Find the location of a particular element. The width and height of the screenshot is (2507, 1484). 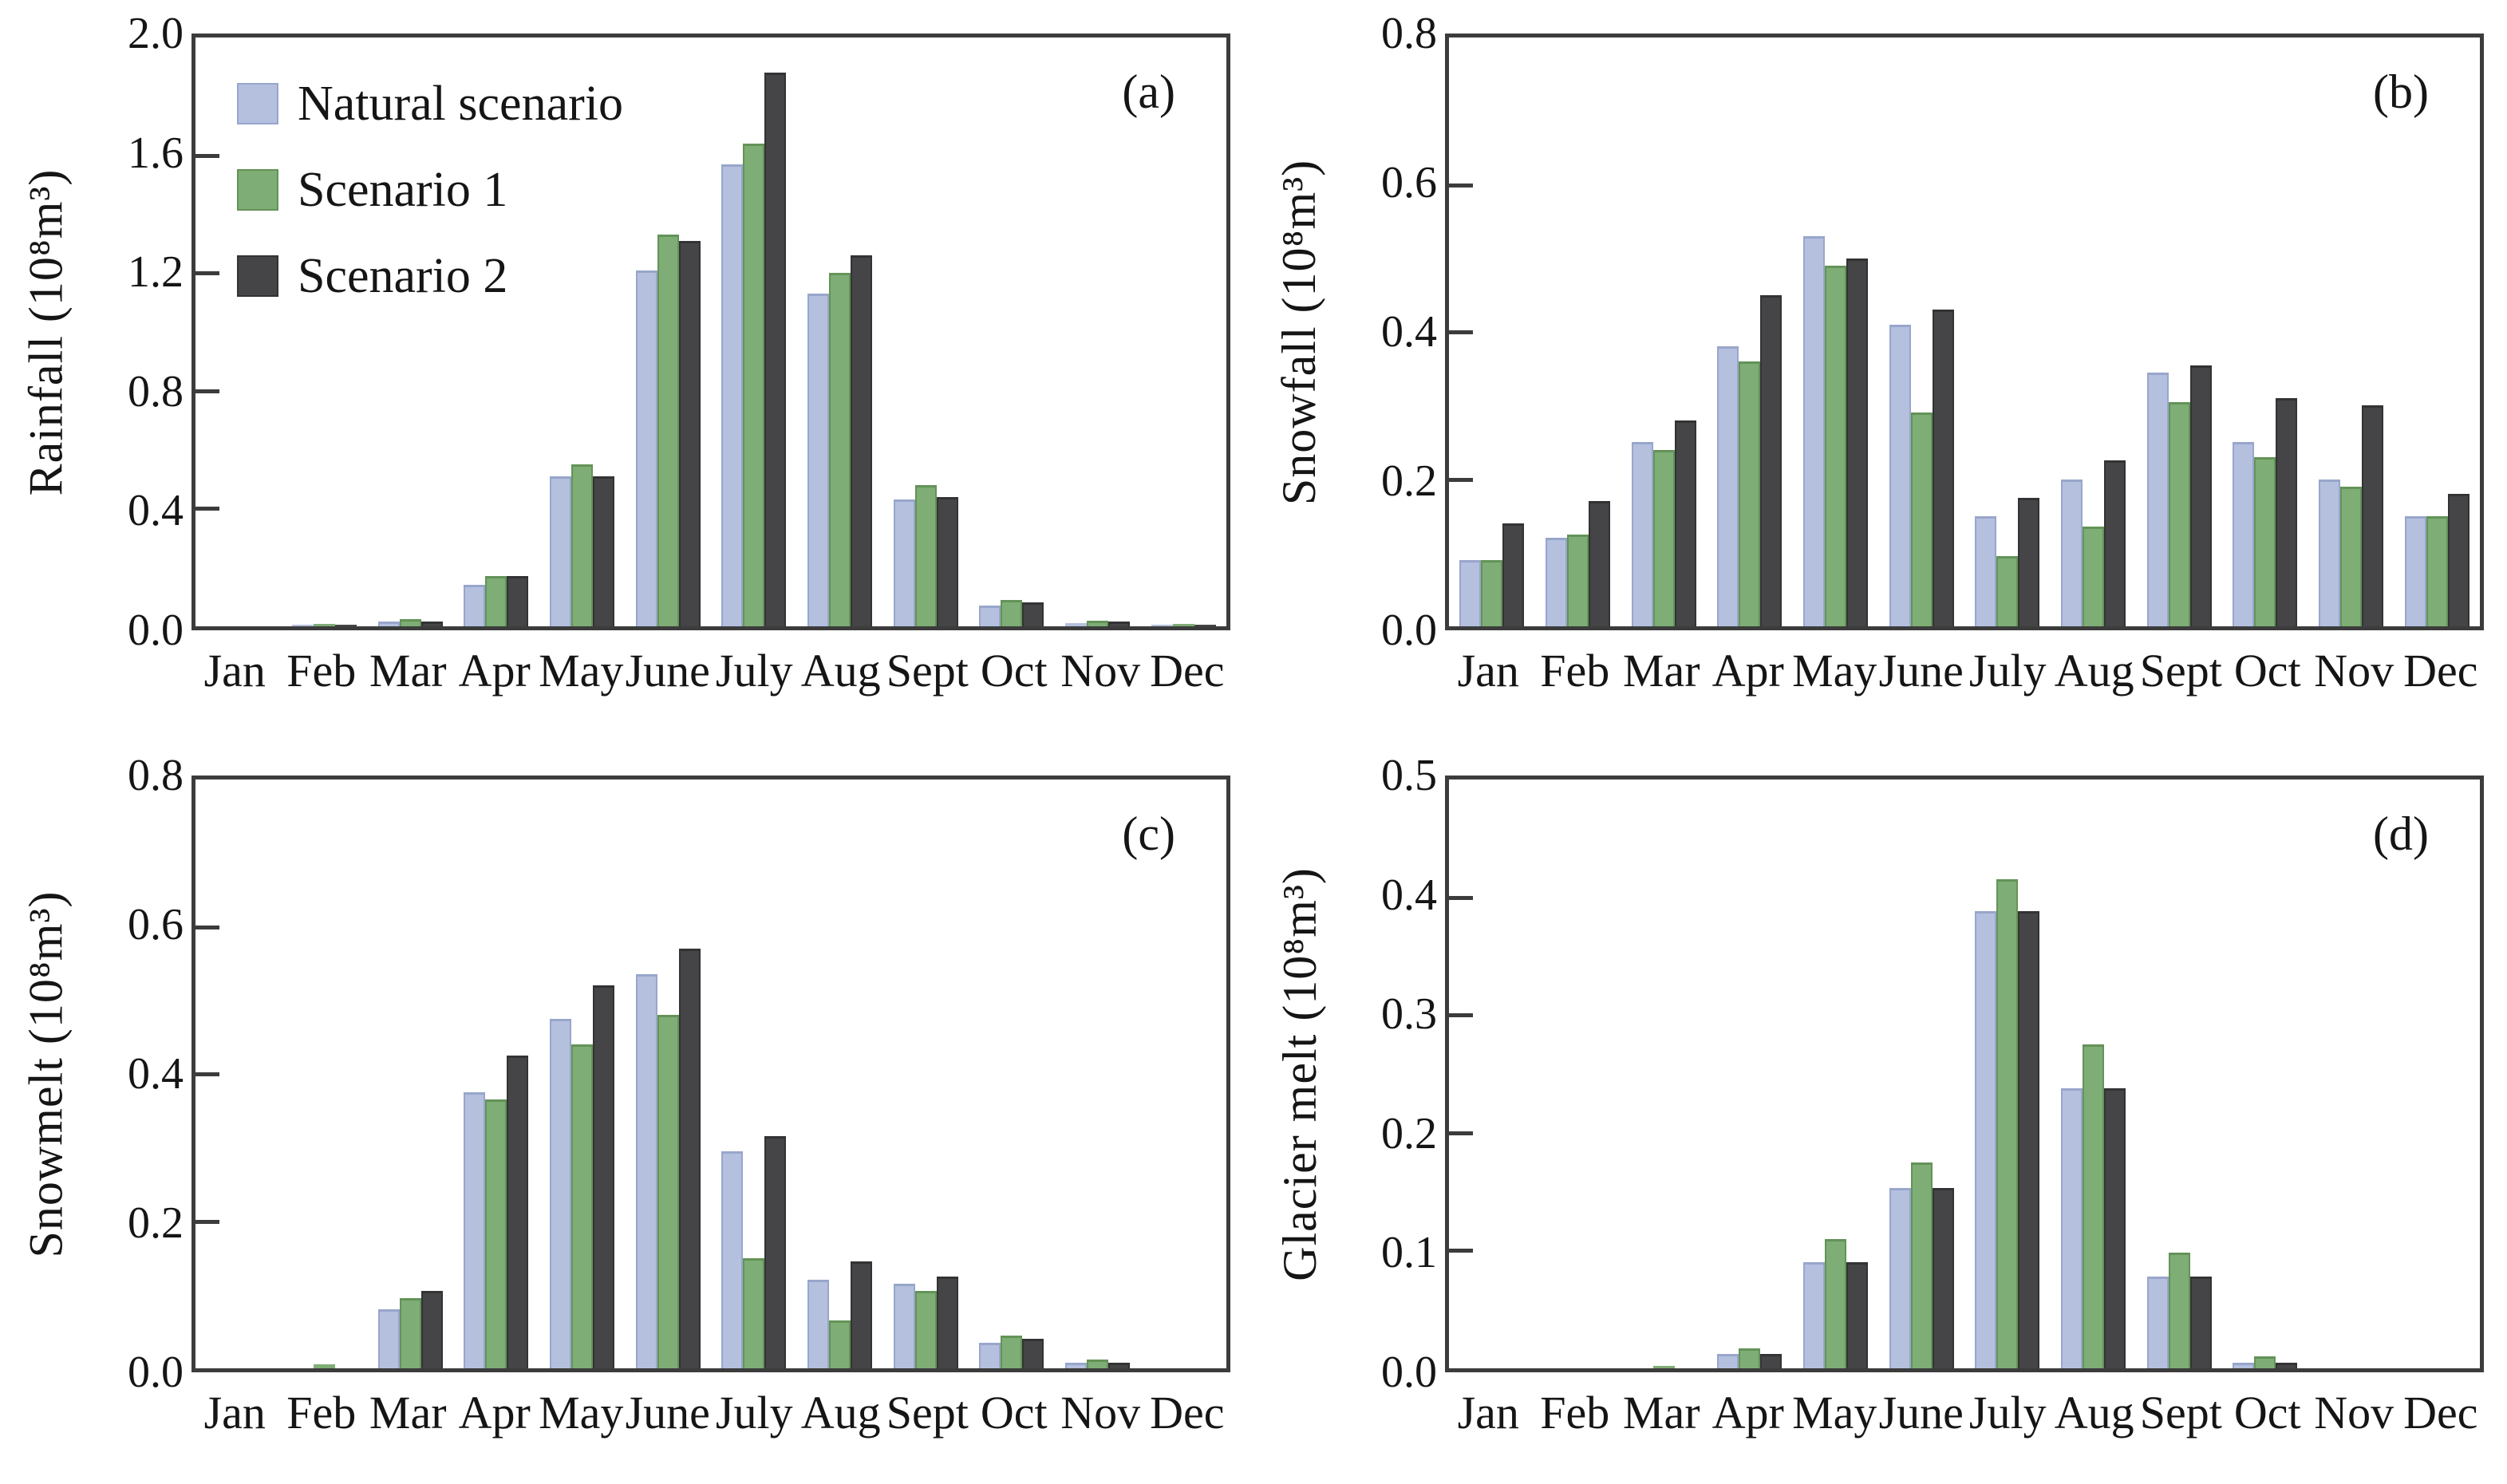

y-axis-tick-labels: 0.0 0.1 0.2 0.3 0.4 0.5 is located at coordinates (1385, 1074).